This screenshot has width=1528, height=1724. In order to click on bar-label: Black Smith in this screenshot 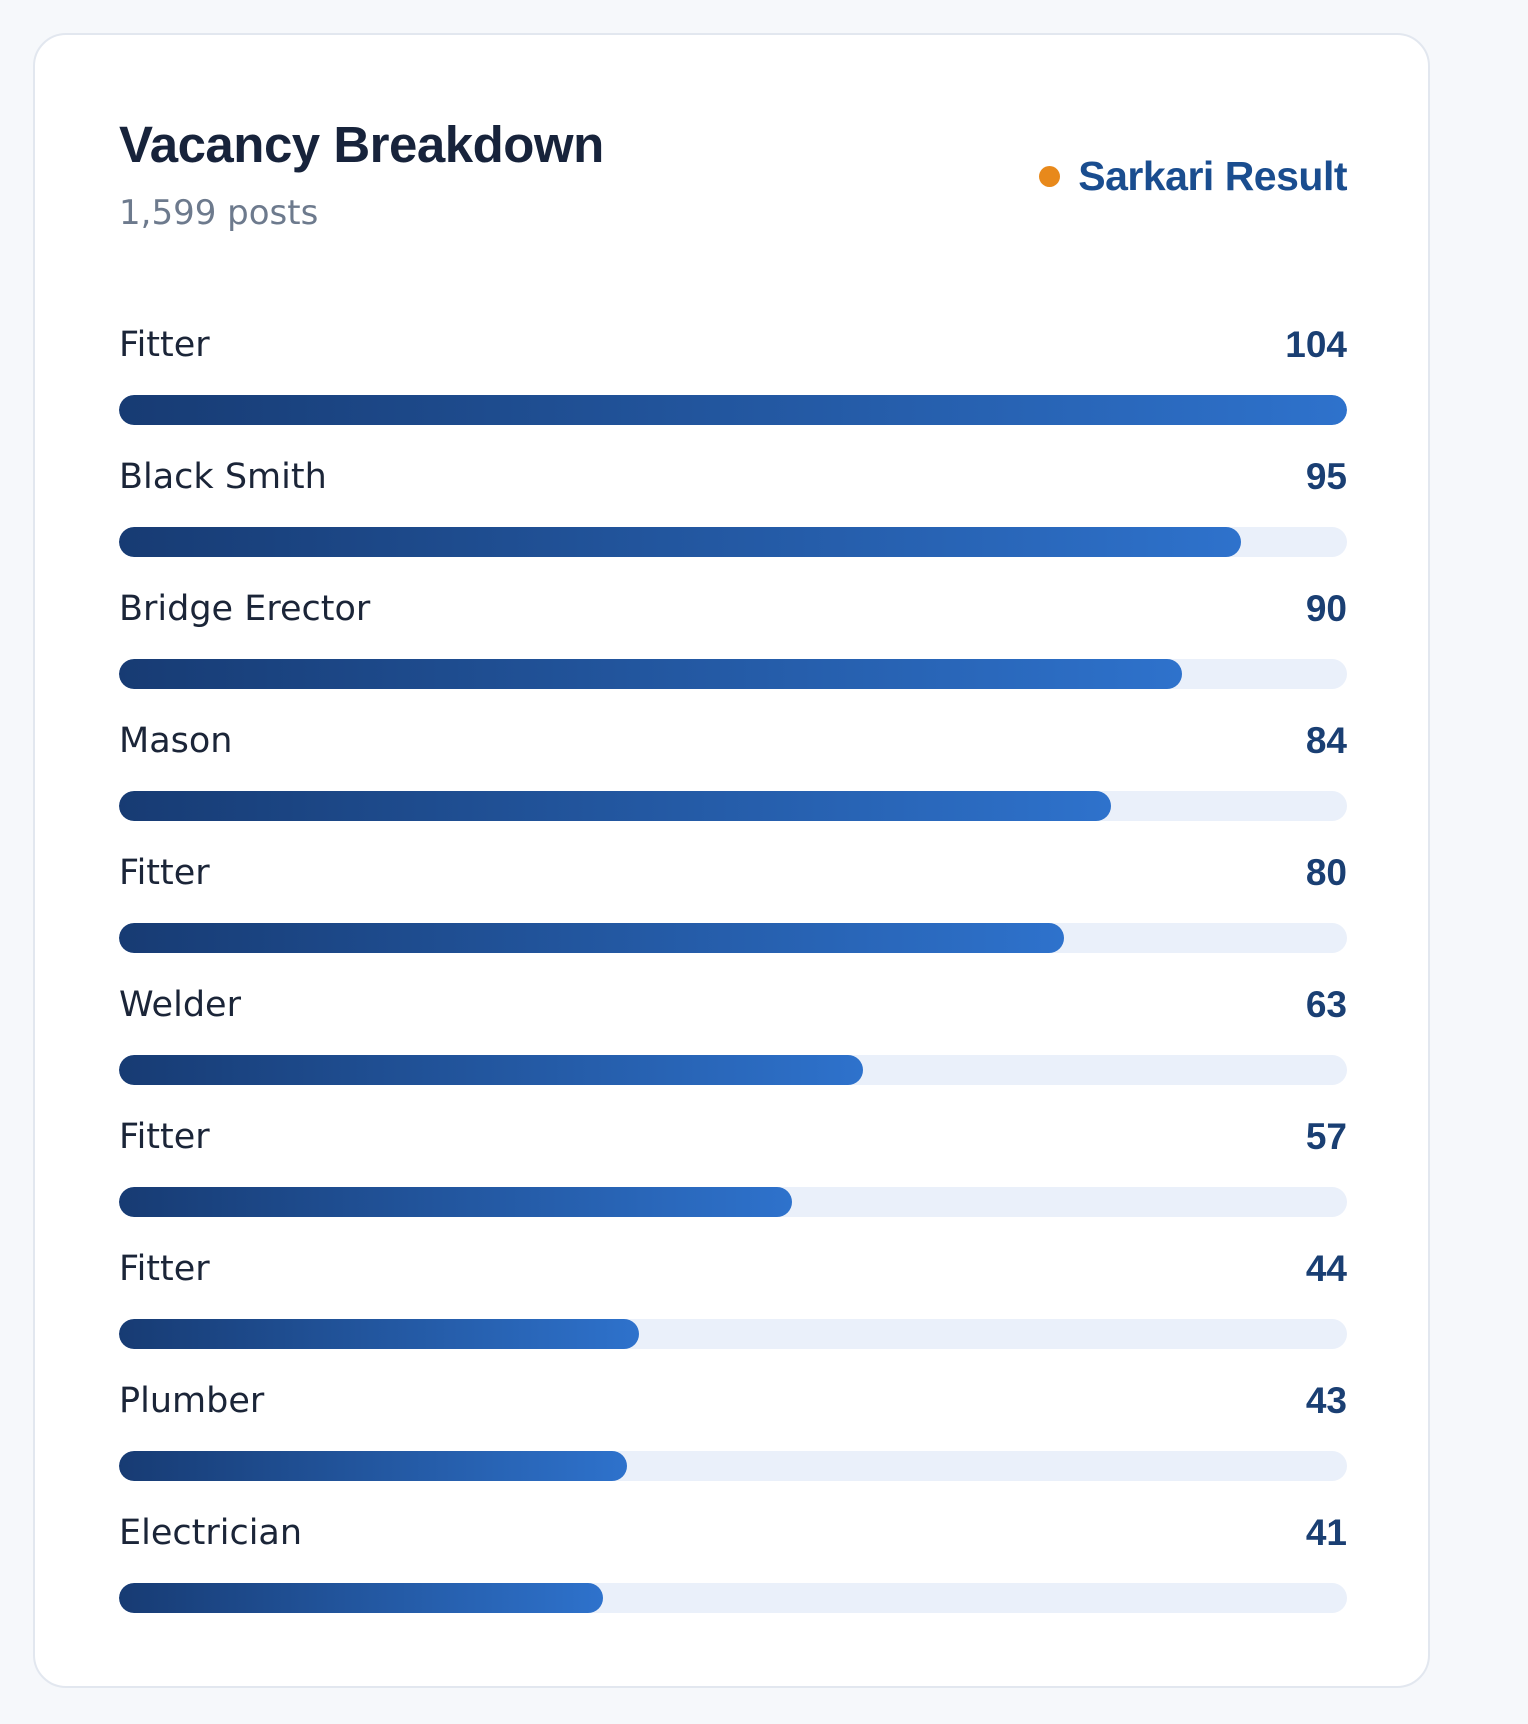, I will do `click(223, 477)`.